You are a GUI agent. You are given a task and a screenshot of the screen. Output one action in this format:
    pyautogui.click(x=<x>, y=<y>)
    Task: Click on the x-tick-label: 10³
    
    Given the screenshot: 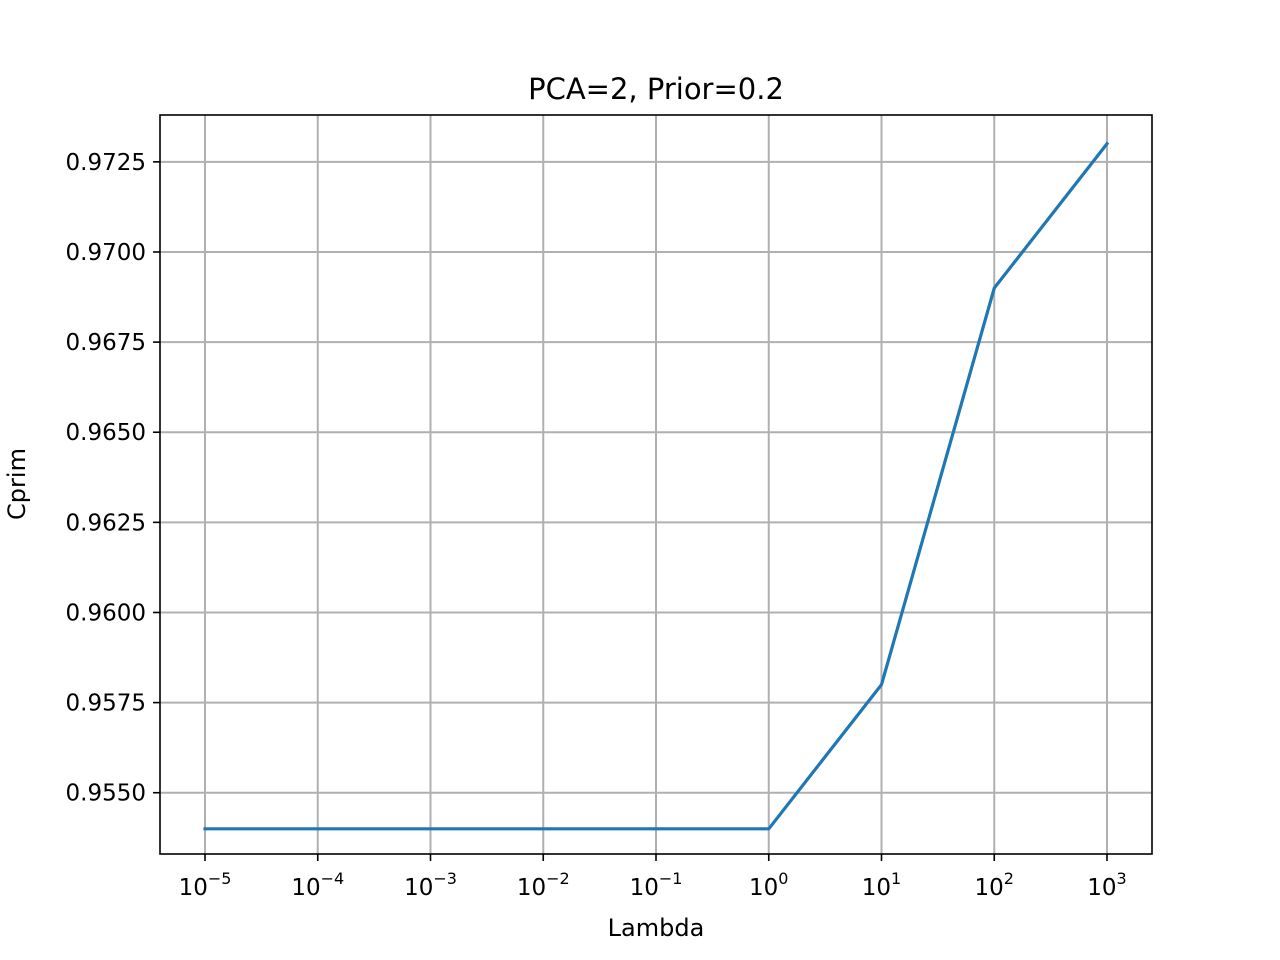 What is the action you would take?
    pyautogui.click(x=1106, y=885)
    